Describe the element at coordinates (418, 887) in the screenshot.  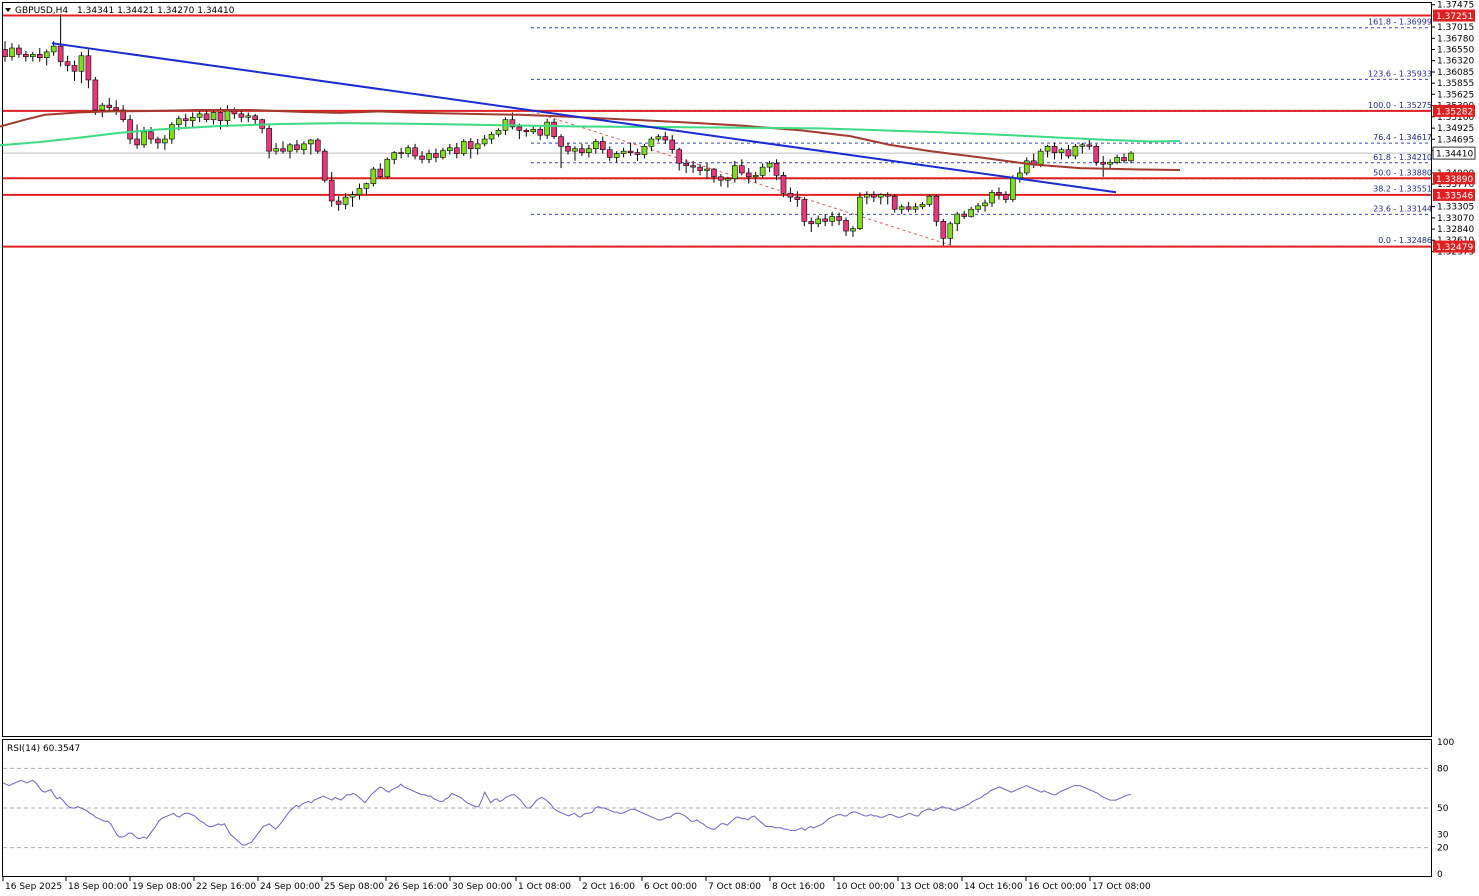
I see `time-axis-label: 26 Sep 16:00` at that location.